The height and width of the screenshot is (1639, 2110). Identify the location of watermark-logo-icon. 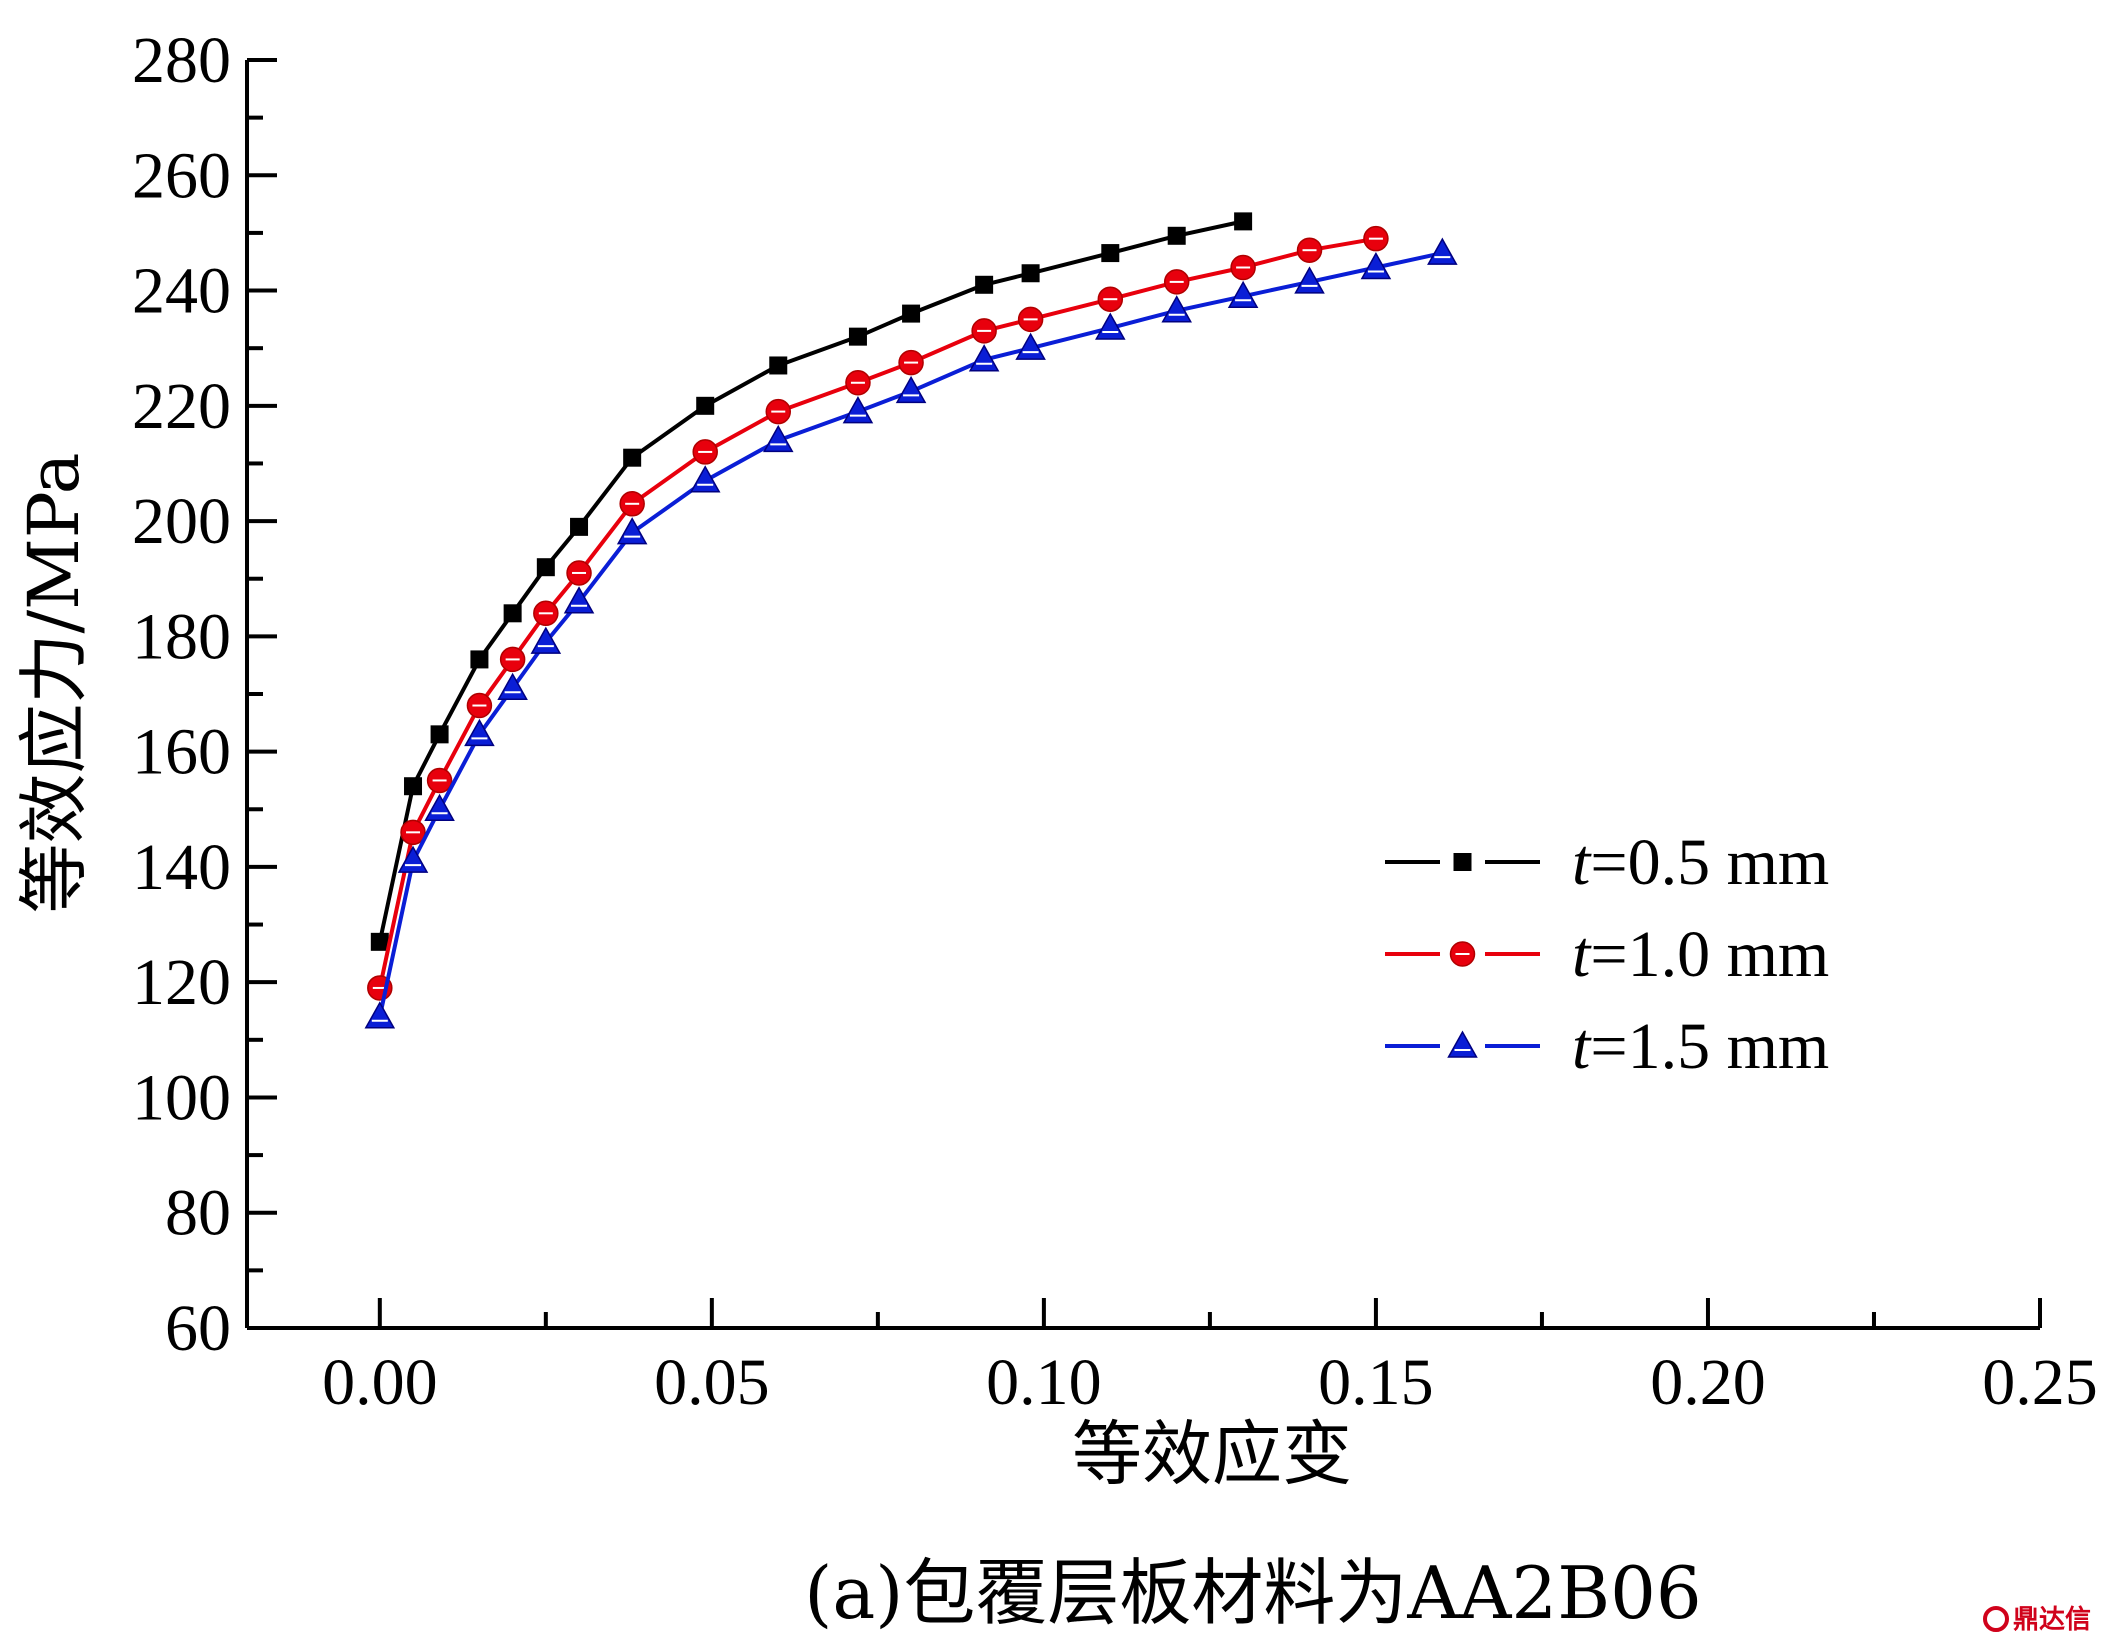
(1996, 1619).